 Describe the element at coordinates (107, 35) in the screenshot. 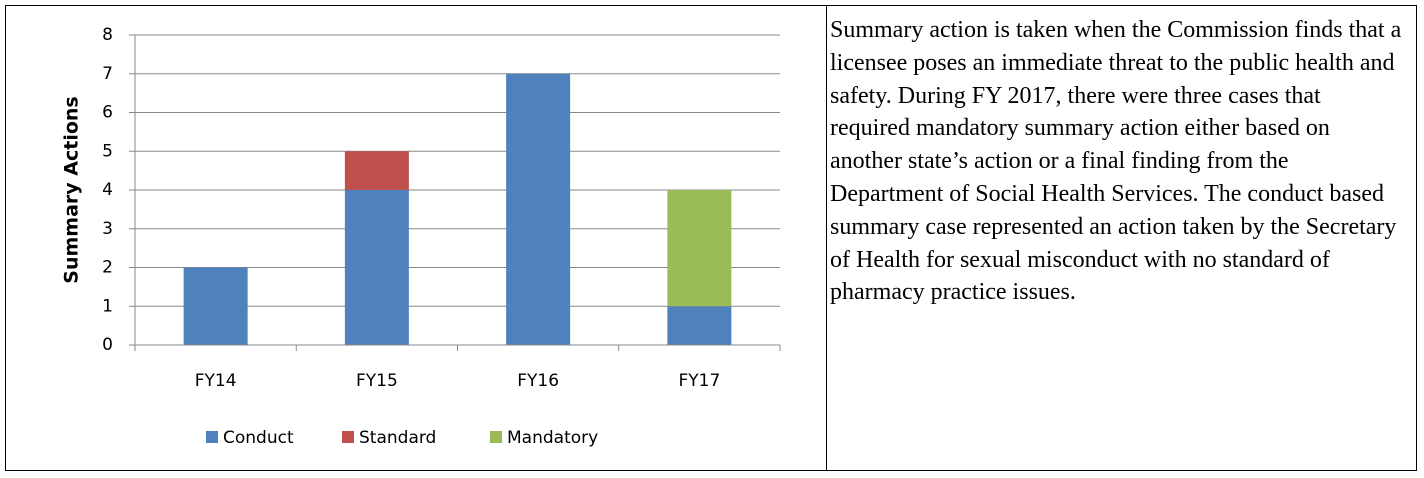

I see `y-tick-label: 8` at that location.